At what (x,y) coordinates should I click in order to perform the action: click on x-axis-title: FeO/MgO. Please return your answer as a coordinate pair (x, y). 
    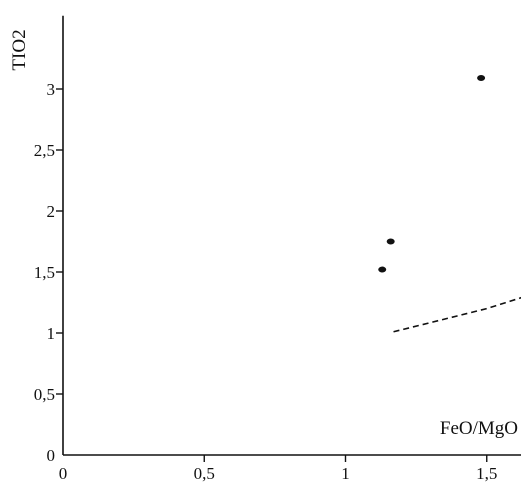
    Looking at the image, I should click on (479, 428).